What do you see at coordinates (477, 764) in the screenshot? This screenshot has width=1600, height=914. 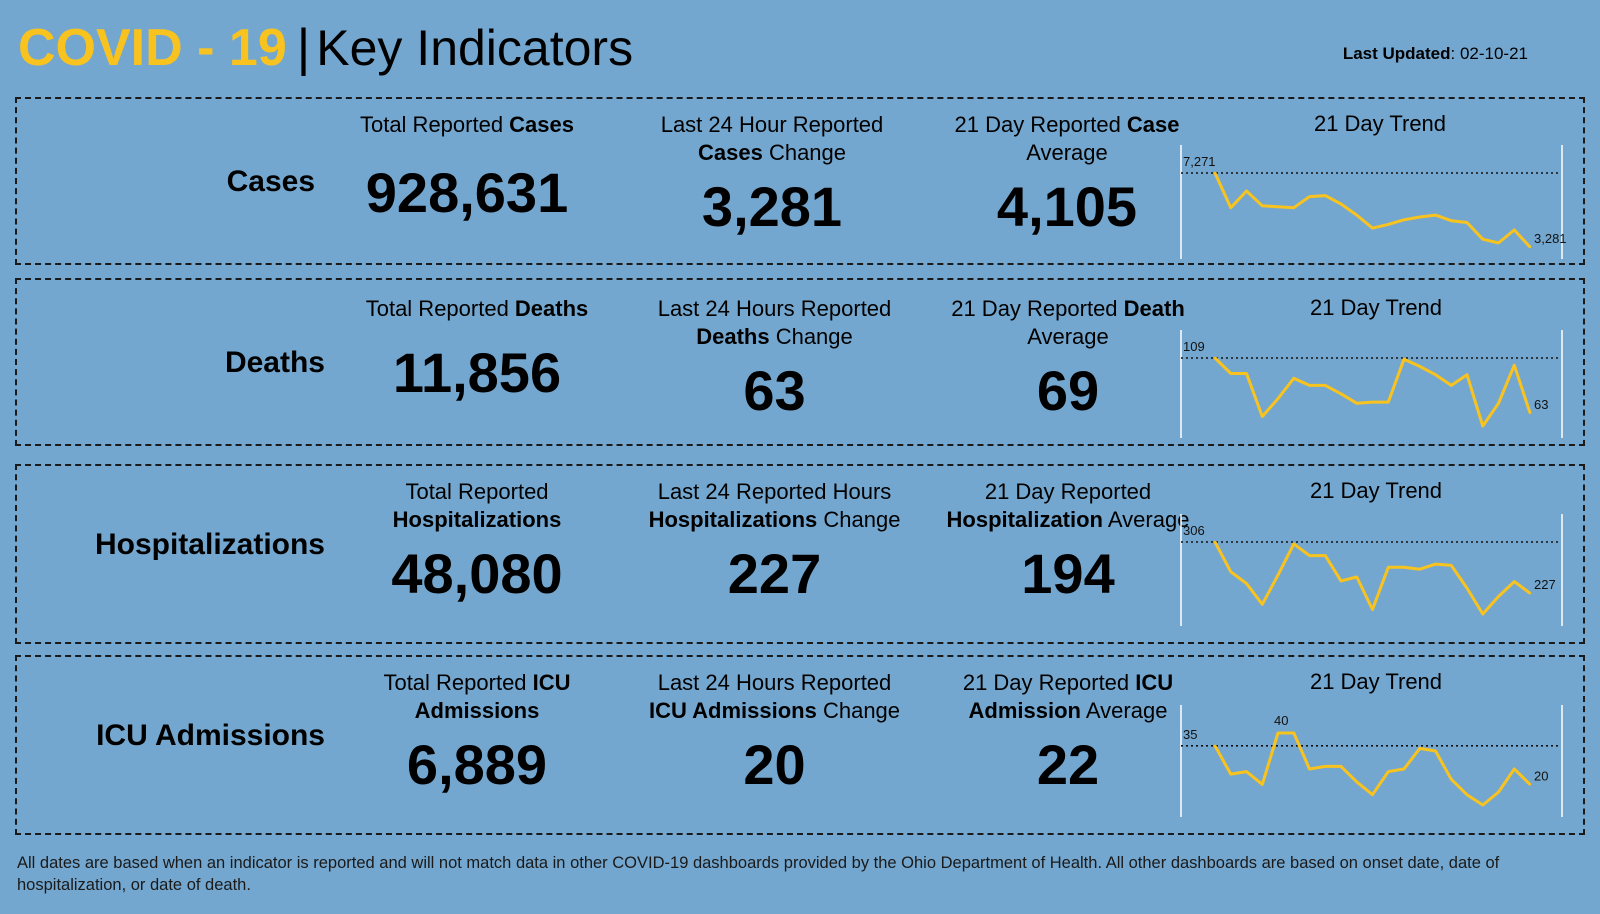 I see `metric-value: 6,889` at bounding box center [477, 764].